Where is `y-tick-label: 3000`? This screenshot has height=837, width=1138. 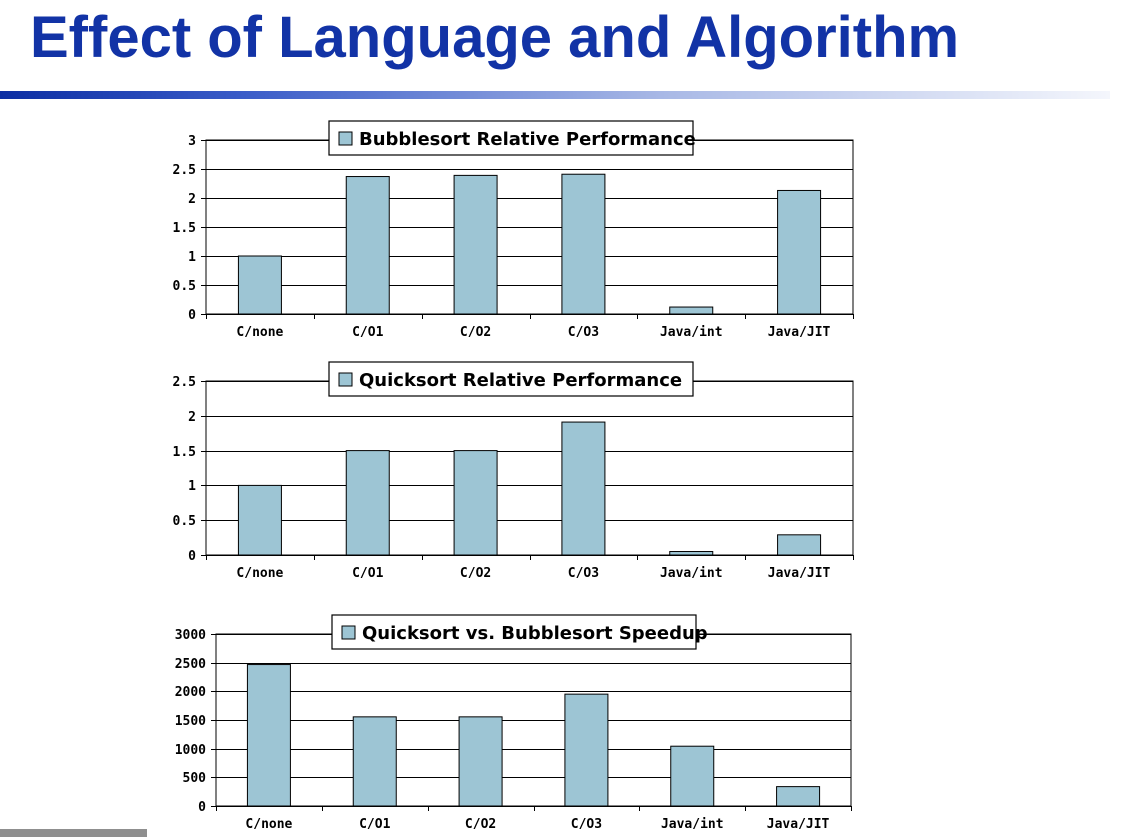
y-tick-label: 3000 is located at coordinates (190, 635).